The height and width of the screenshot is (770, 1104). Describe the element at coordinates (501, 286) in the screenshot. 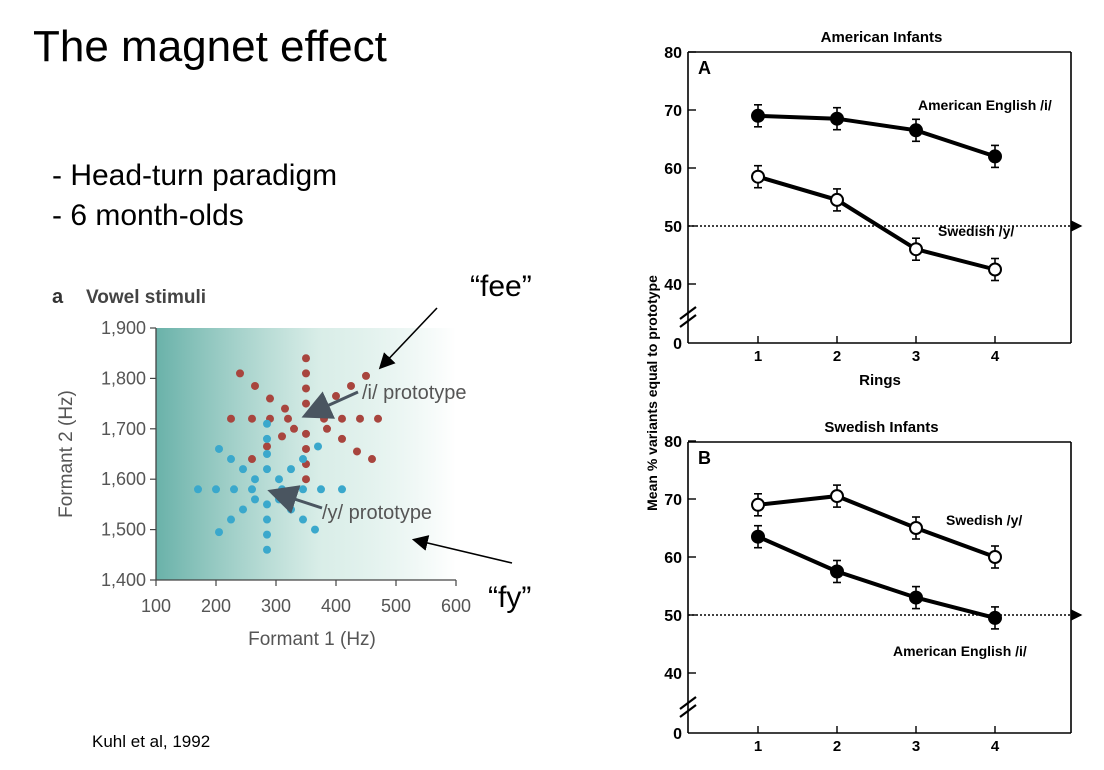

I see `callout-fee: “fee”` at that location.